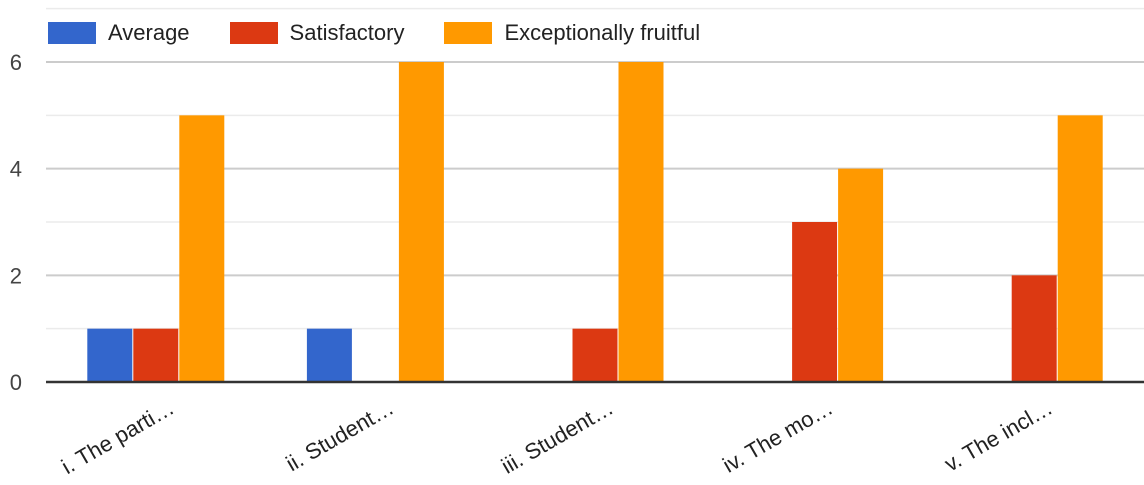 The image size is (1144, 485). I want to click on y-tick-label: 6, so click(16, 62).